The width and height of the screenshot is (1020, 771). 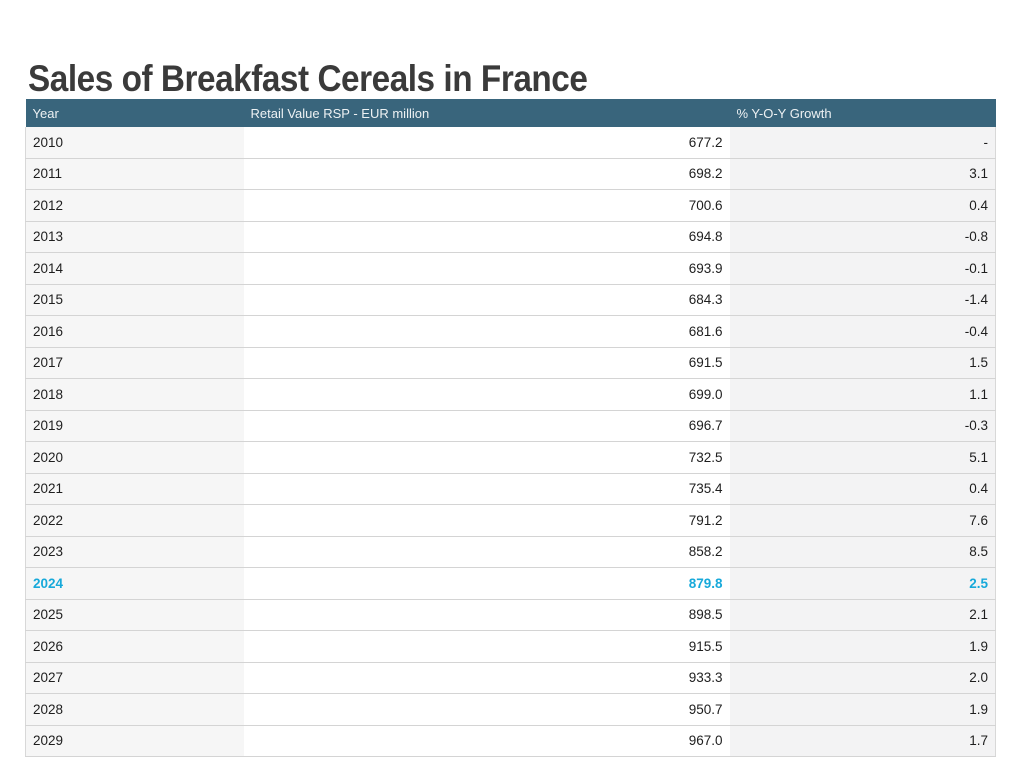 I want to click on table-row: 2021 735.4 0.4, so click(x=510, y=489).